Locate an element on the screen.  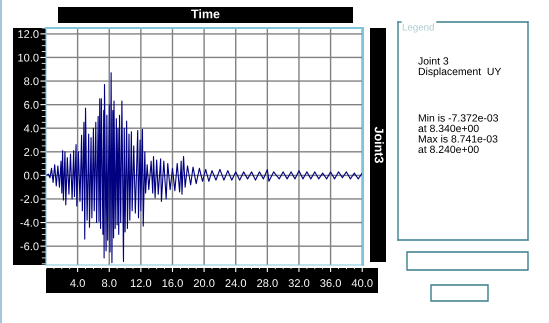
x-tick-label: 36.0 is located at coordinates (330, 283).